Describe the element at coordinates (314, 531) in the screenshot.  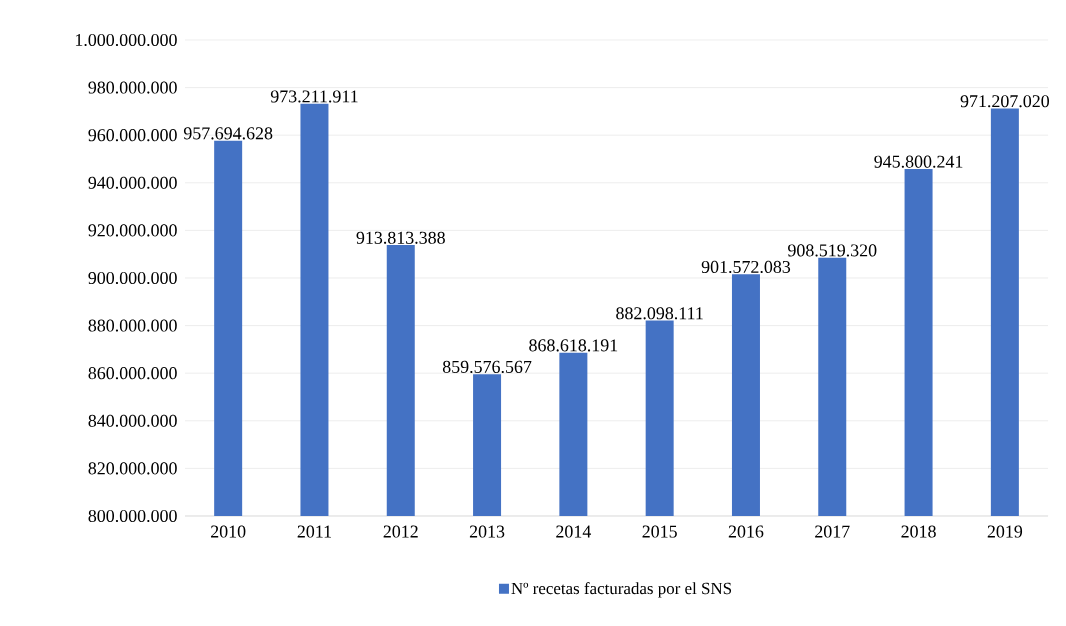
I see `x-tick-label: 2011` at that location.